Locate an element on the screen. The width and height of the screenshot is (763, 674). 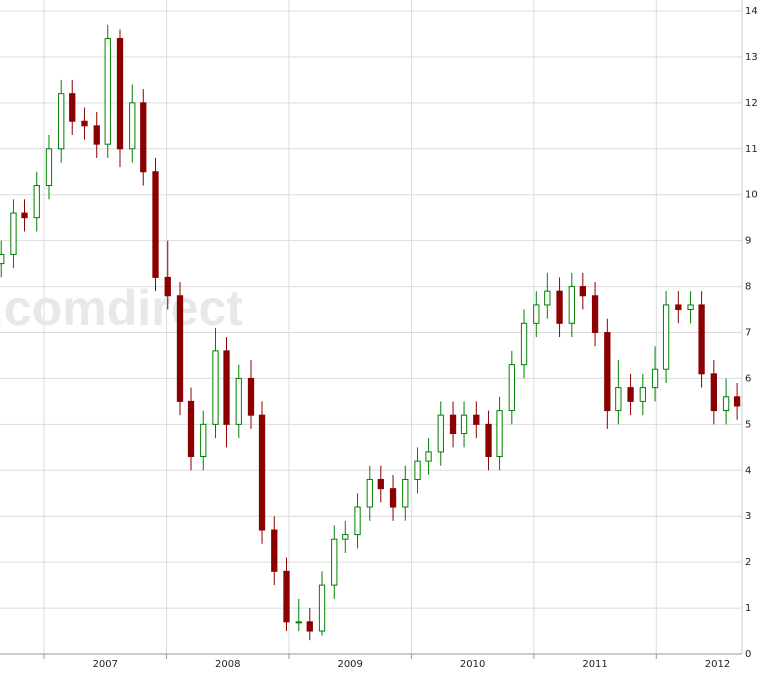
y-tick-label: 11 is located at coordinates (751, 149).